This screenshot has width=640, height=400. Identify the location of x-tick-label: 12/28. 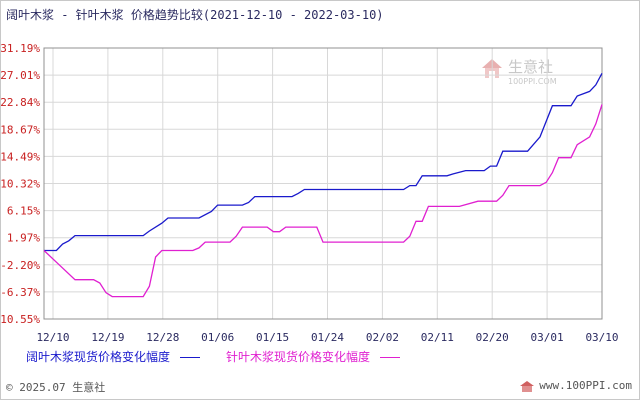
(162, 337).